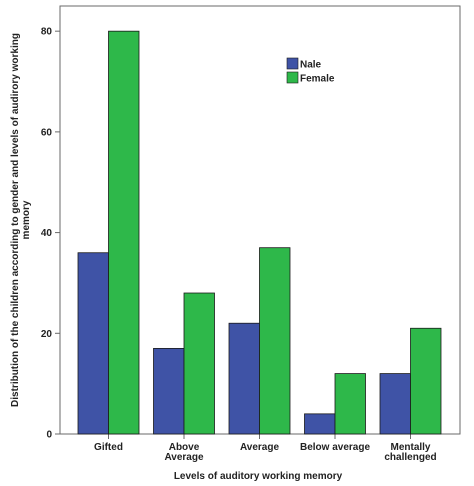  I want to click on x-tick-label: Above, so click(184, 447).